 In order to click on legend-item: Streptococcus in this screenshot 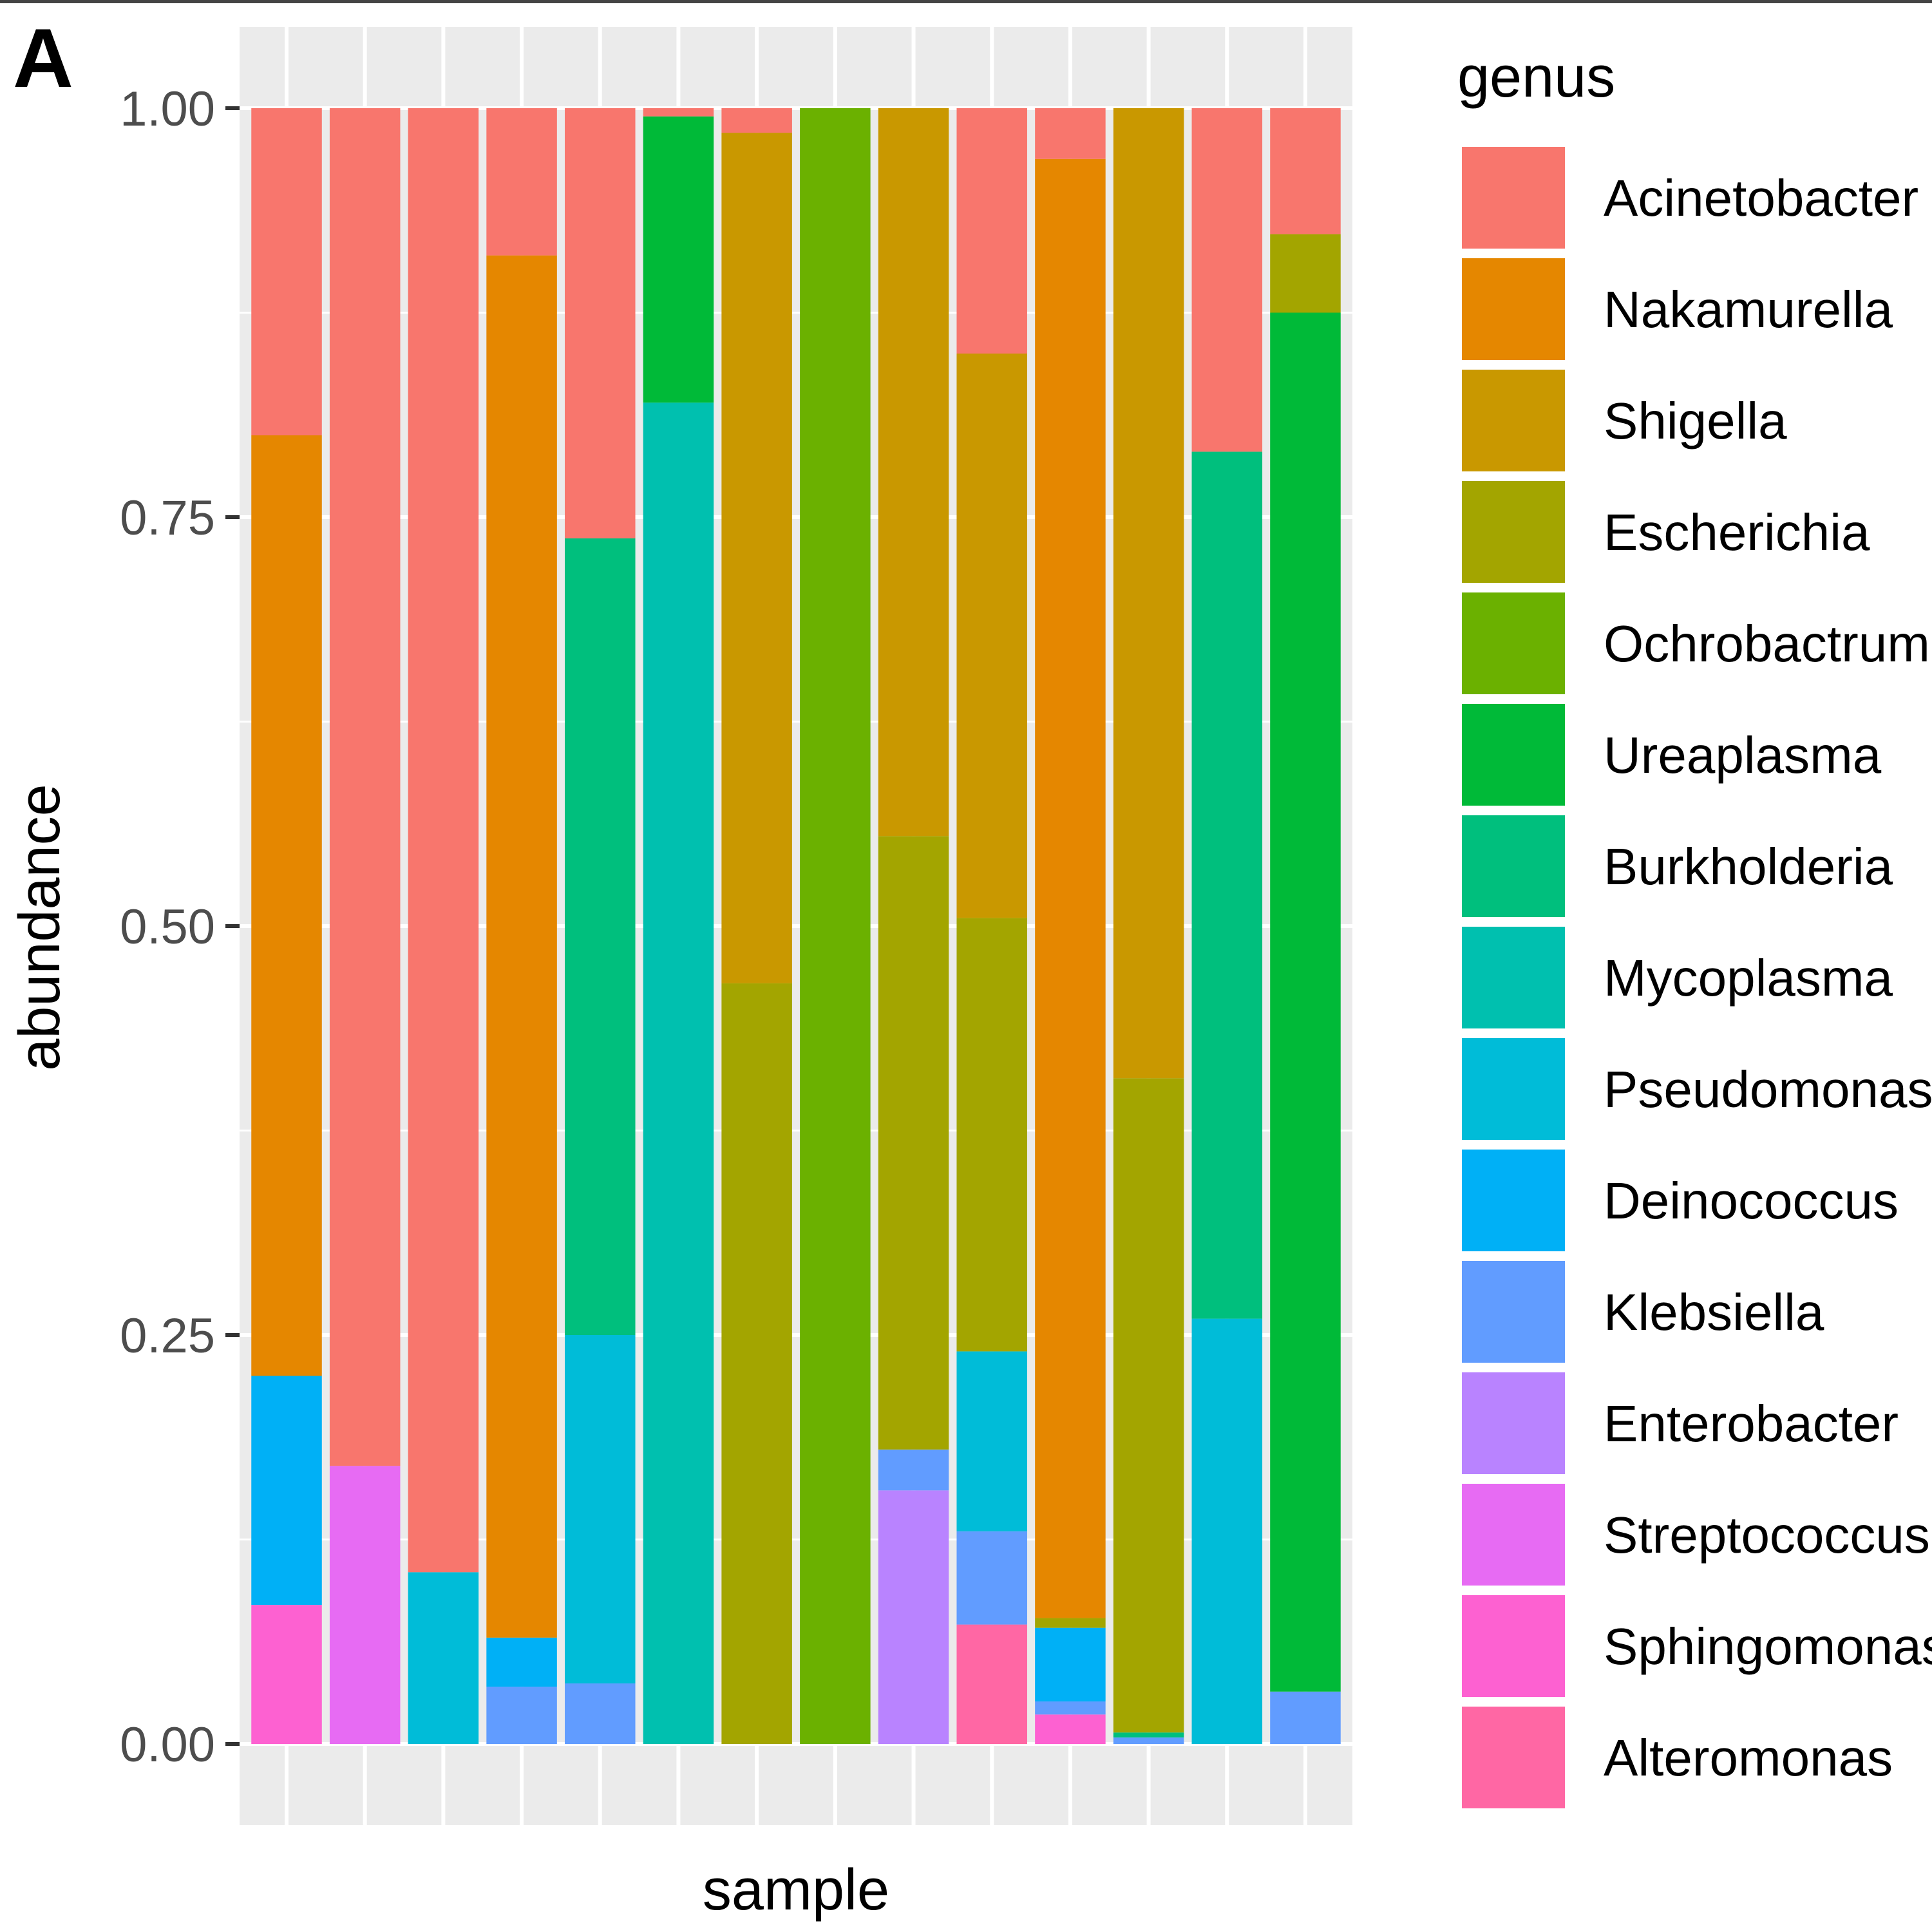, I will do `click(1696, 1535)`.